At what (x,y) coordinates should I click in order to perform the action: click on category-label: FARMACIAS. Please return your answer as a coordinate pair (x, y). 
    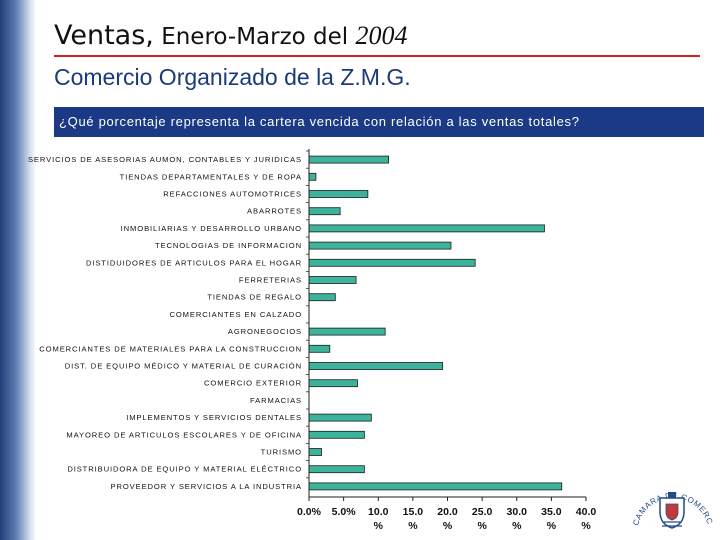
    Looking at the image, I should click on (276, 400).